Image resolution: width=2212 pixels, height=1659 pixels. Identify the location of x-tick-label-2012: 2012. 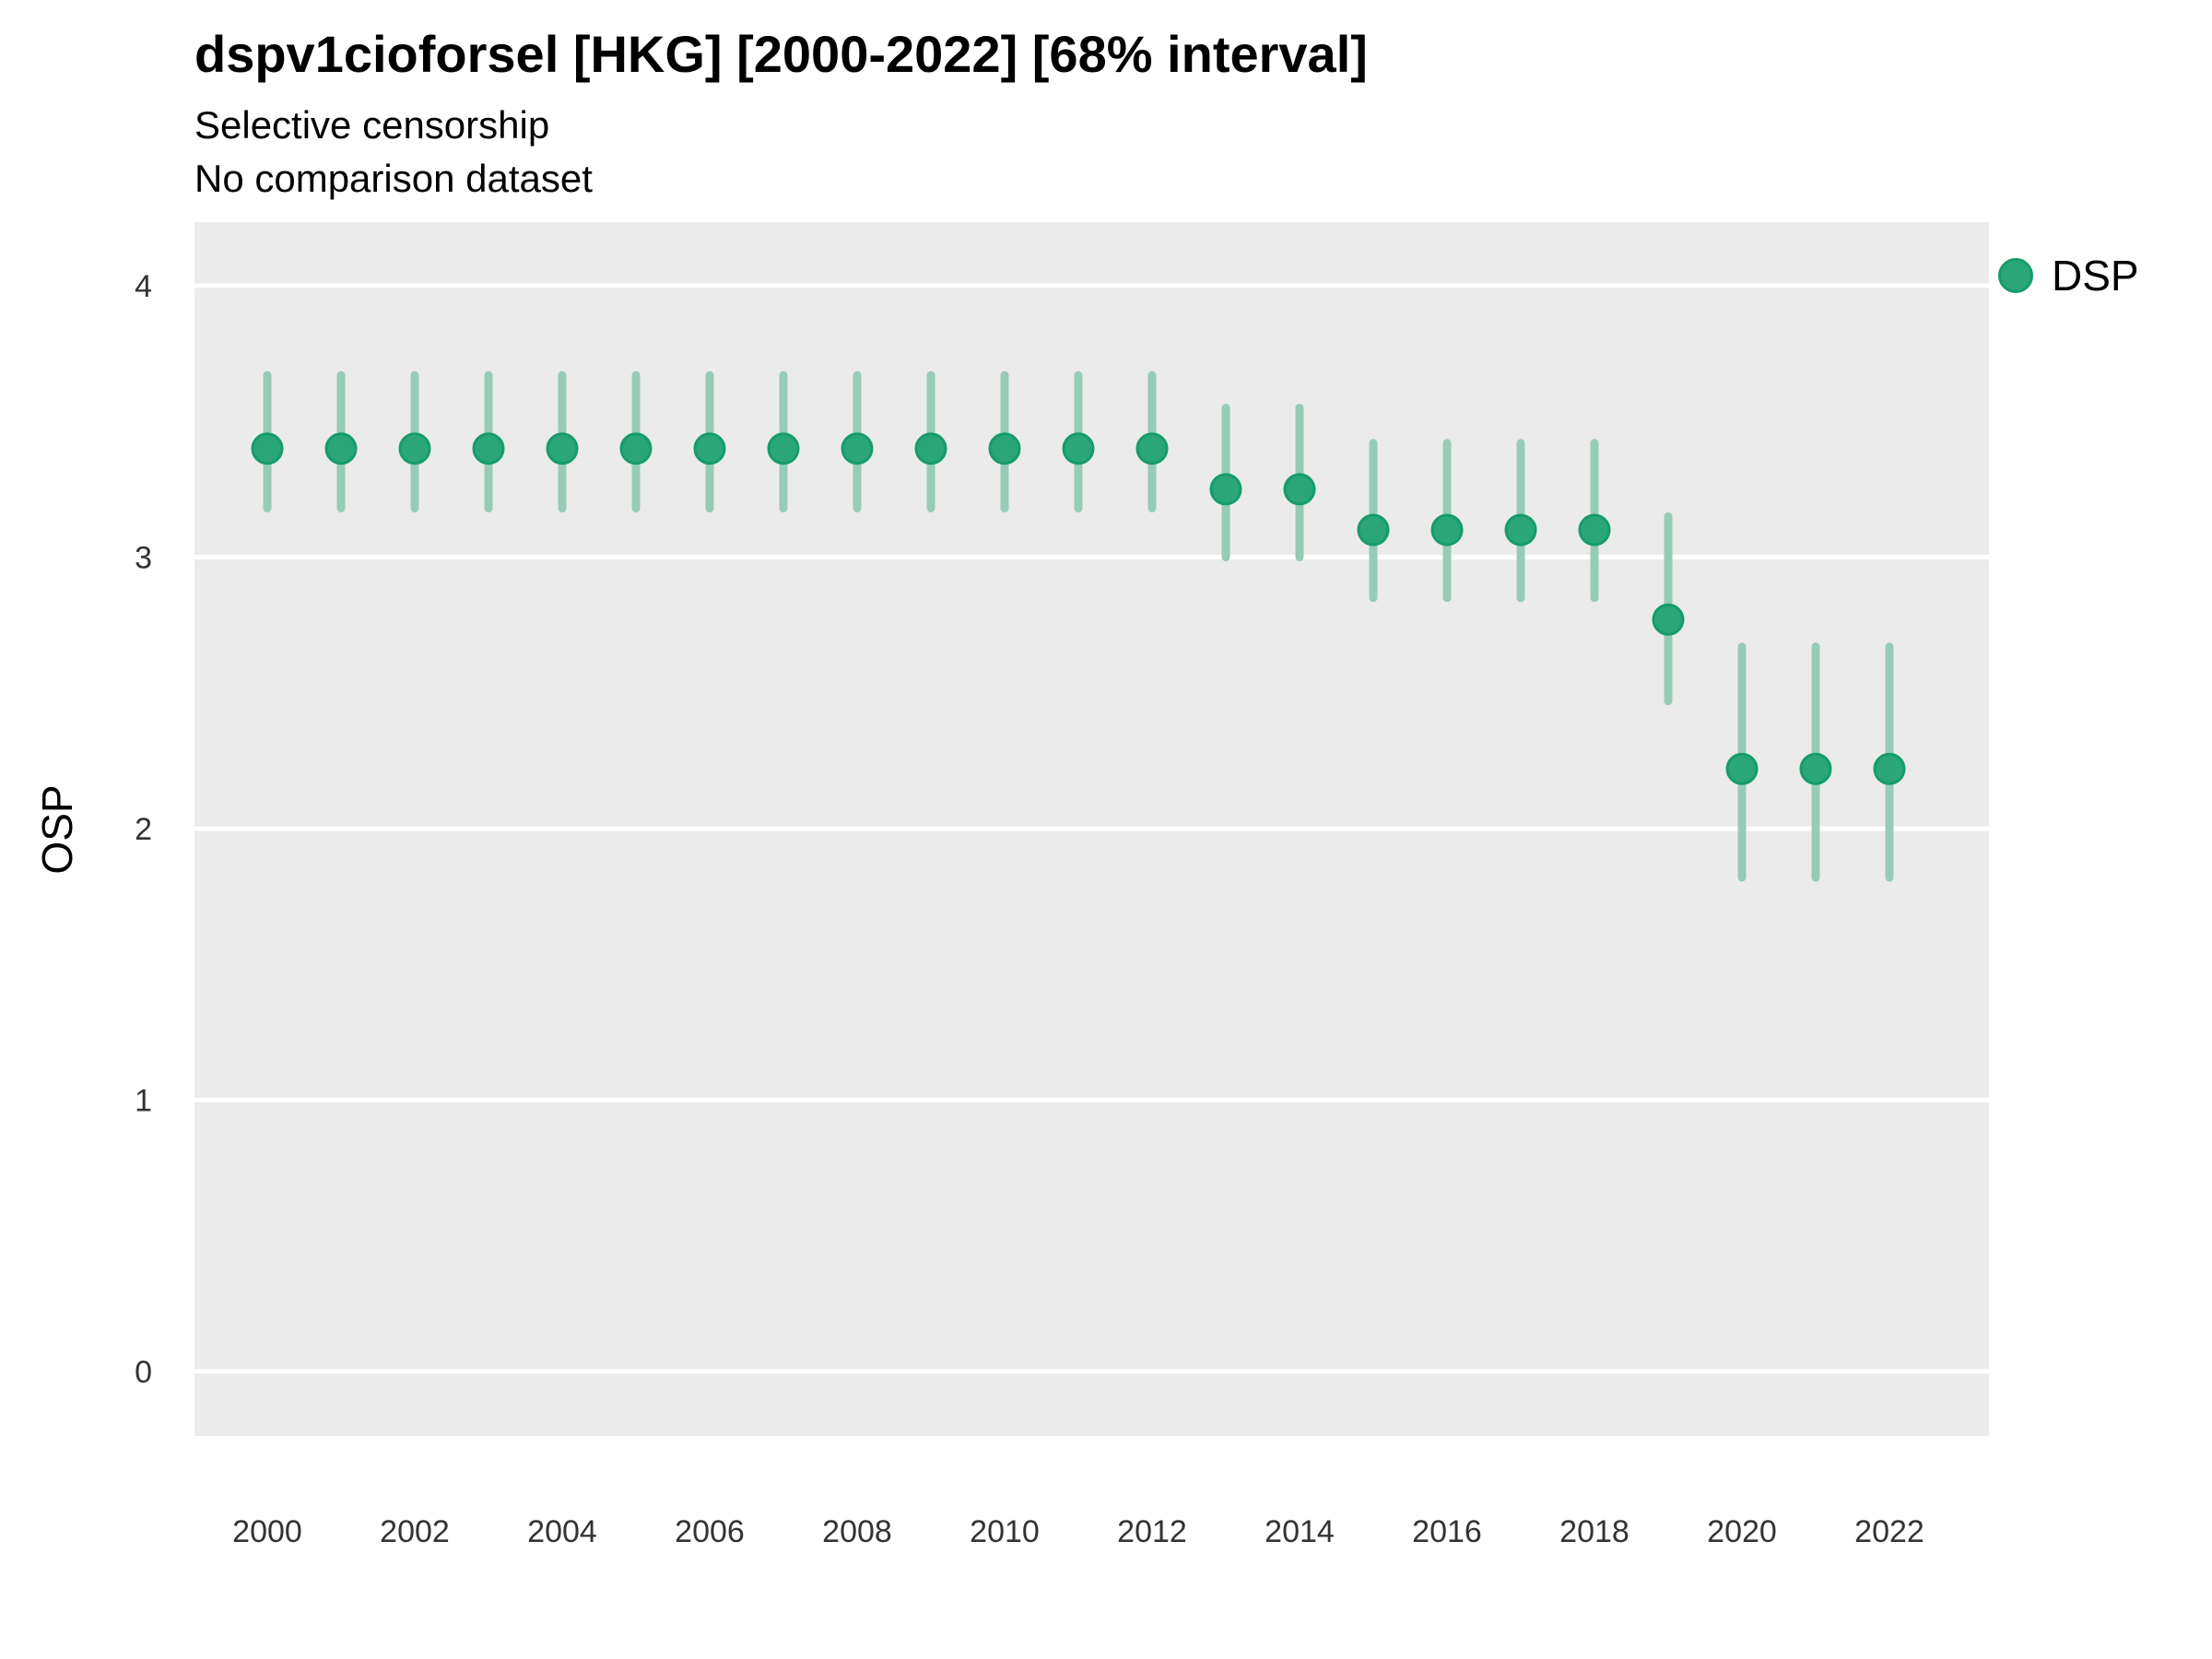
(1152, 1531).